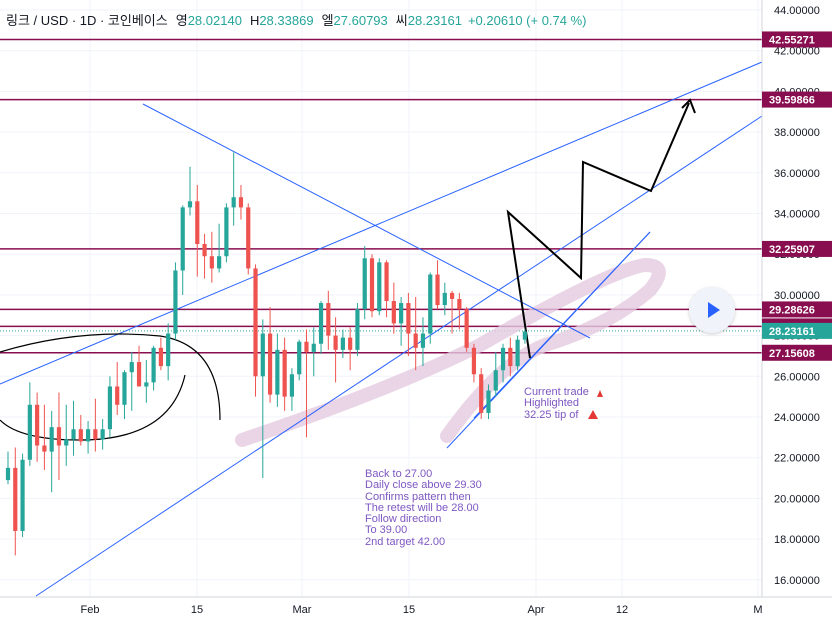 The height and width of the screenshot is (622, 832). Describe the element at coordinates (797, 540) in the screenshot. I see `price-tick-label: 18.00000` at that location.